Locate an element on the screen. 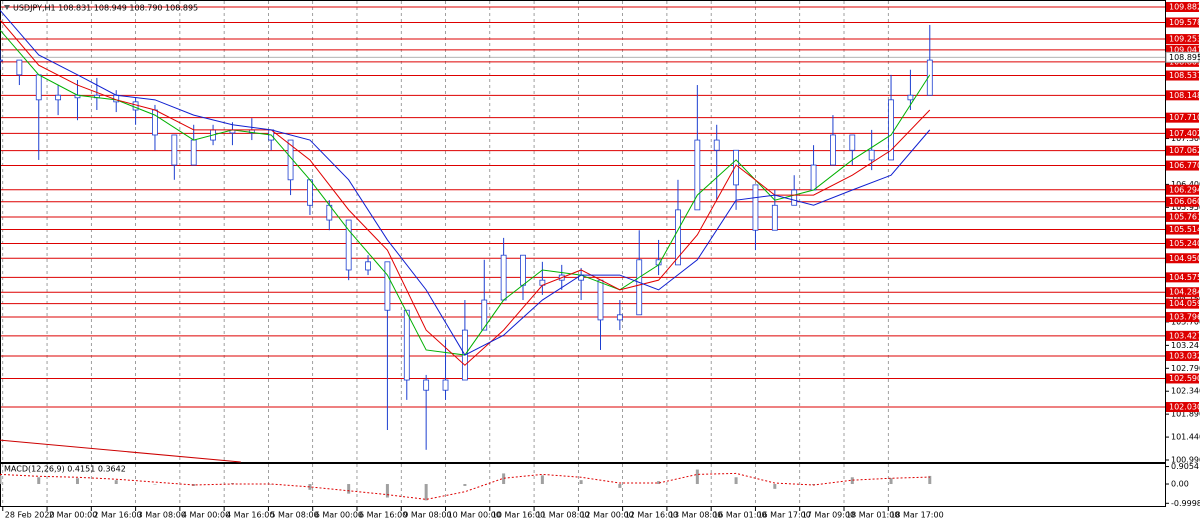 This screenshot has width=1200, height=524. level-label: 107.402 is located at coordinates (1184, 133).